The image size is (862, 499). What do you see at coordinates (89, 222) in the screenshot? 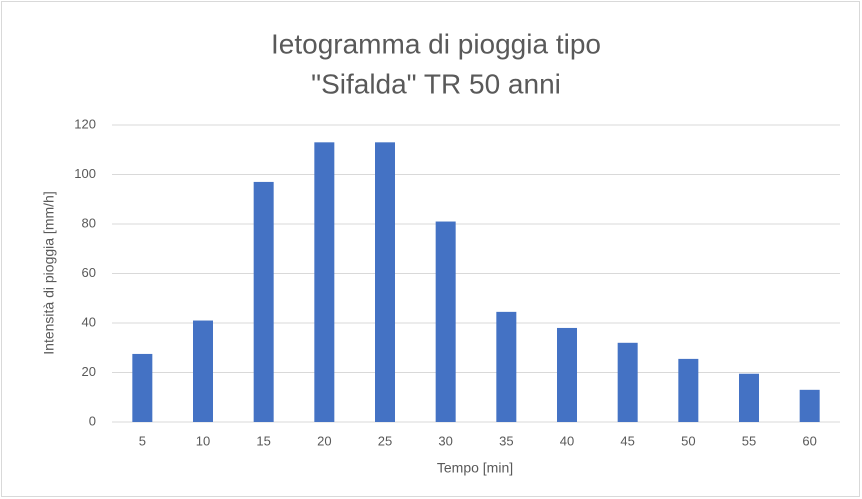
I see `y-tick-label: 80` at bounding box center [89, 222].